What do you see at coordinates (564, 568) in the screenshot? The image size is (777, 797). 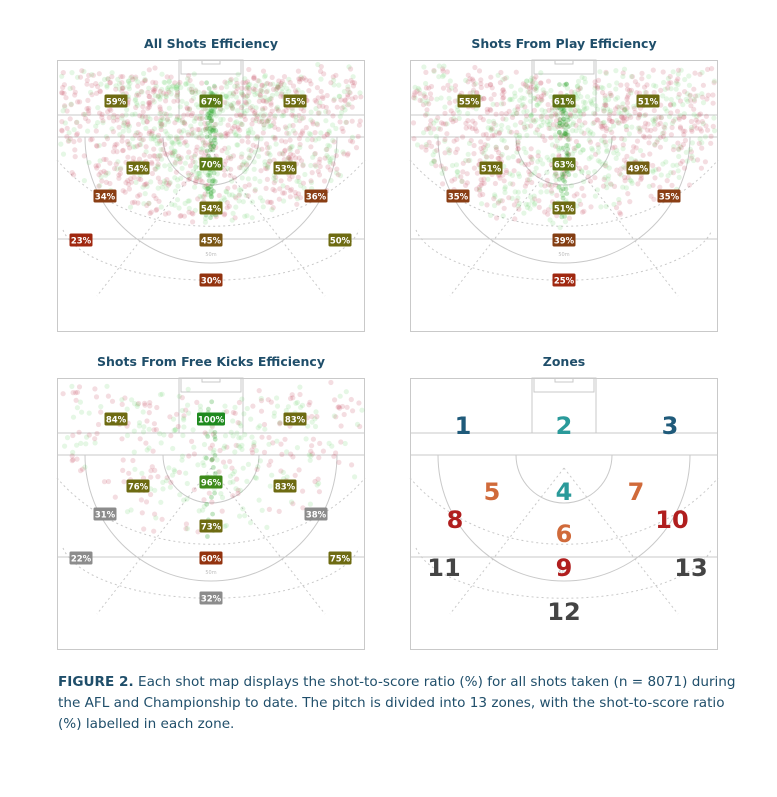 I see `zone-number-9: 9` at bounding box center [564, 568].